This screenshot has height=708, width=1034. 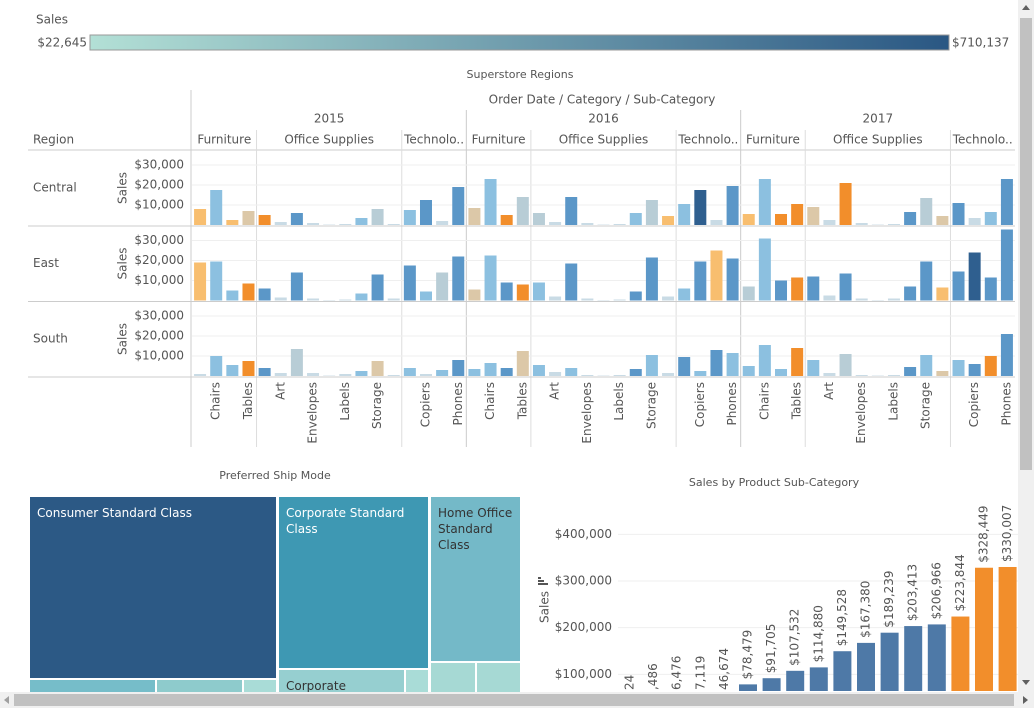 I want to click on treemap-label: Consumer Standard Class, so click(x=114, y=513).